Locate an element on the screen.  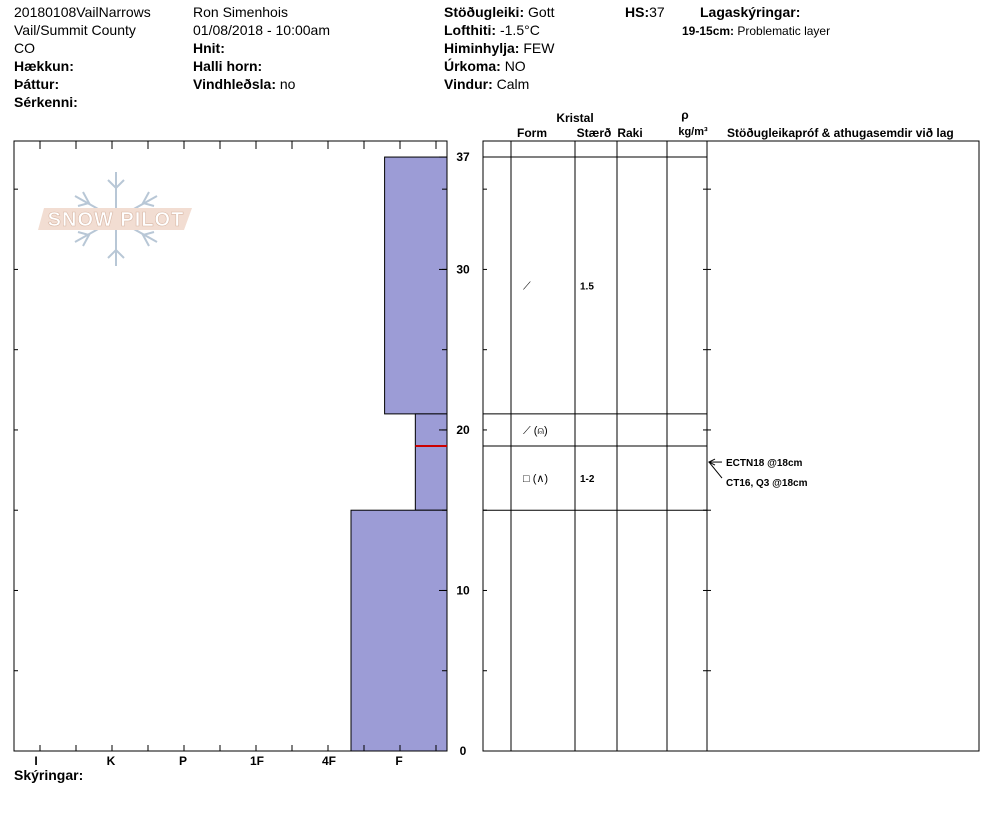
layer-note: 19-15cm: Problematic layer is located at coordinates (756, 31).